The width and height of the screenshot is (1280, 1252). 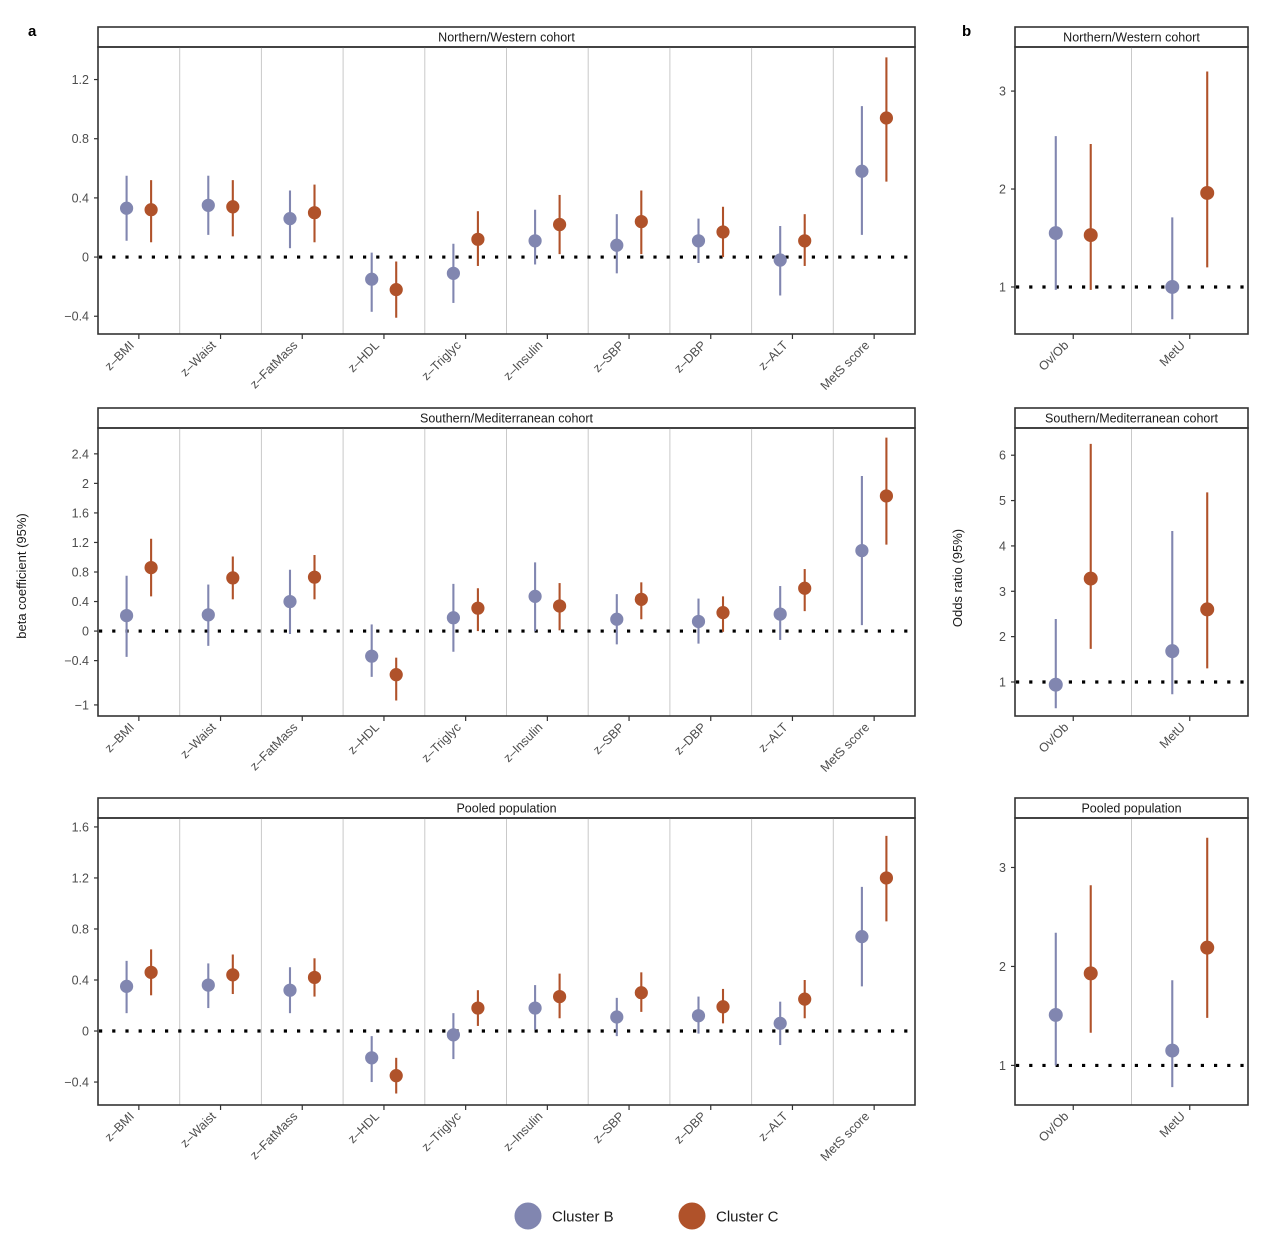 I want to click on y-tick-label: 1.2, so click(x=80, y=878).